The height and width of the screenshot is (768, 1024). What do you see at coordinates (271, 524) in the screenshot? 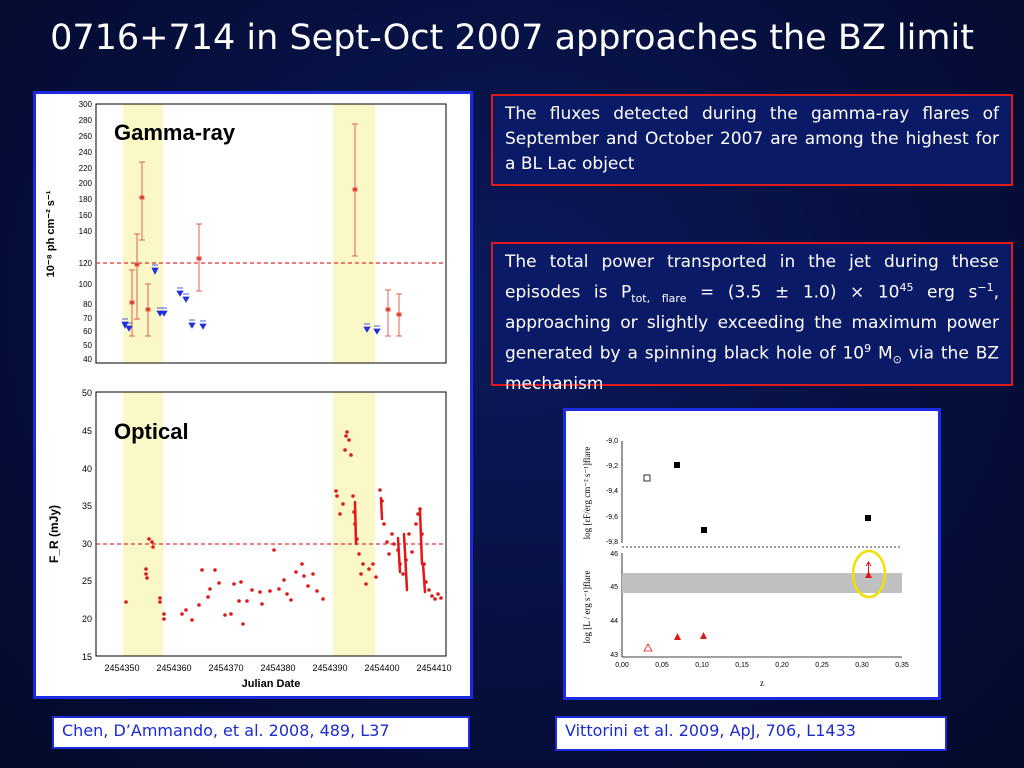
I see `optical-plot-frame` at bounding box center [271, 524].